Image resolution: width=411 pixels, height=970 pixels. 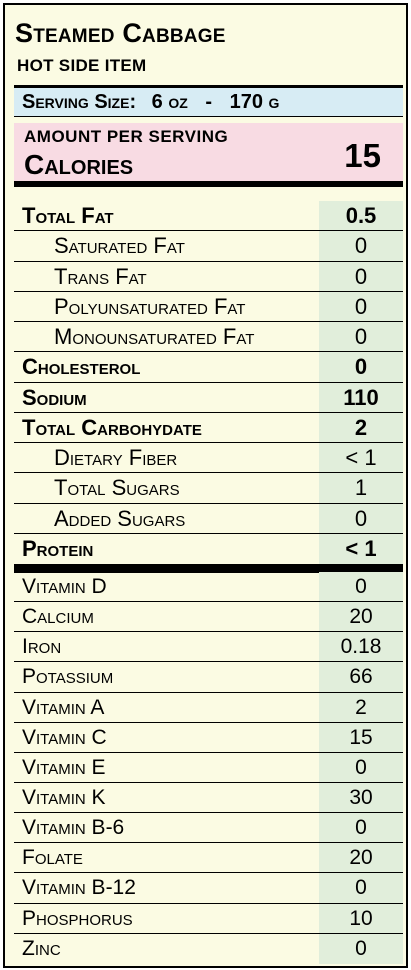 I want to click on vitamin-name: Vitamin B-6, so click(x=73, y=828).